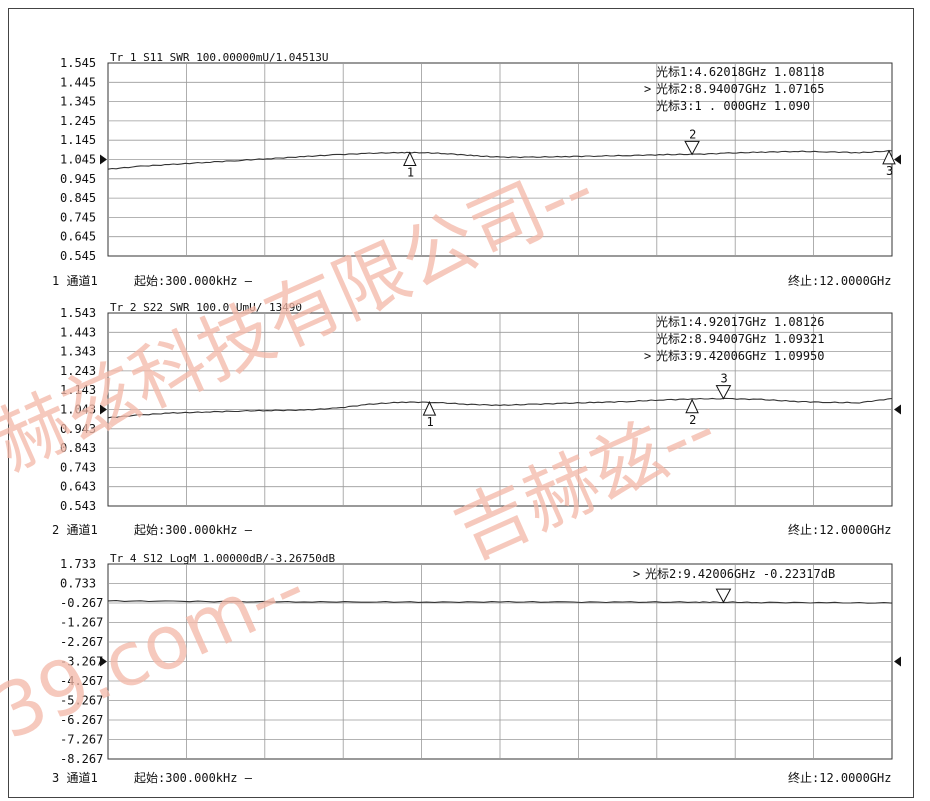 This screenshot has height=801, width=930. Describe the element at coordinates (78, 410) in the screenshot. I see `y-tick-label: 1.043` at that location.